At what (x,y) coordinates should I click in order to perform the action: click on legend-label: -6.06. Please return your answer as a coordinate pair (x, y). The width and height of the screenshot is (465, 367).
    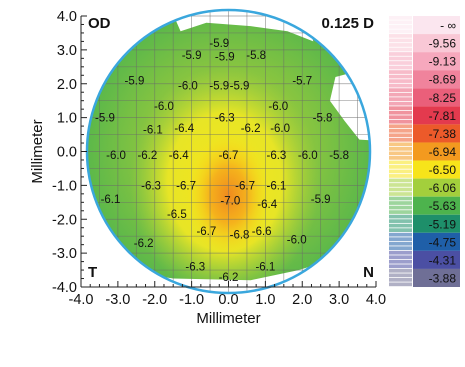
    Looking at the image, I should click on (443, 188).